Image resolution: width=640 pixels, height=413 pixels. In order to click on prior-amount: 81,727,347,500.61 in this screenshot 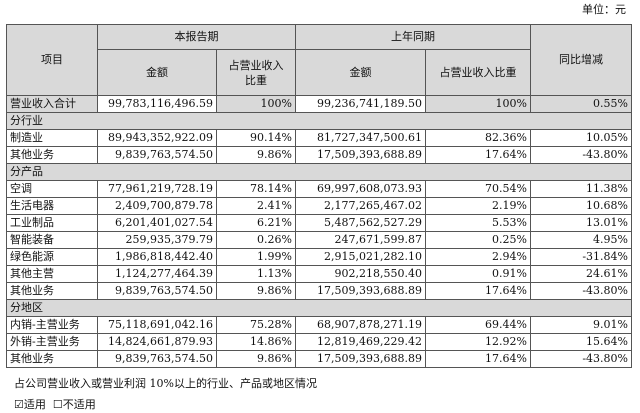, I will do `click(360, 138)`.